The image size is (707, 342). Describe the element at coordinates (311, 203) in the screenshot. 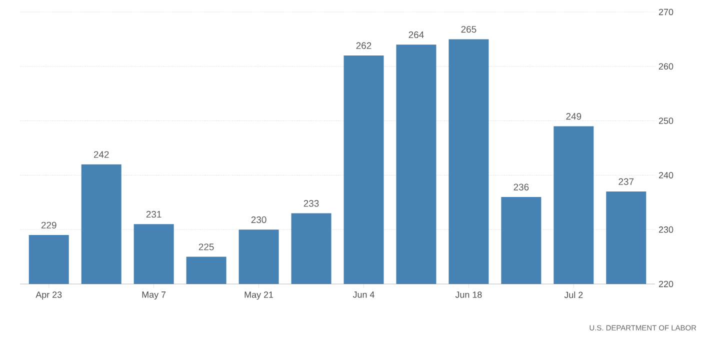

I see `data-label: 233` at that location.